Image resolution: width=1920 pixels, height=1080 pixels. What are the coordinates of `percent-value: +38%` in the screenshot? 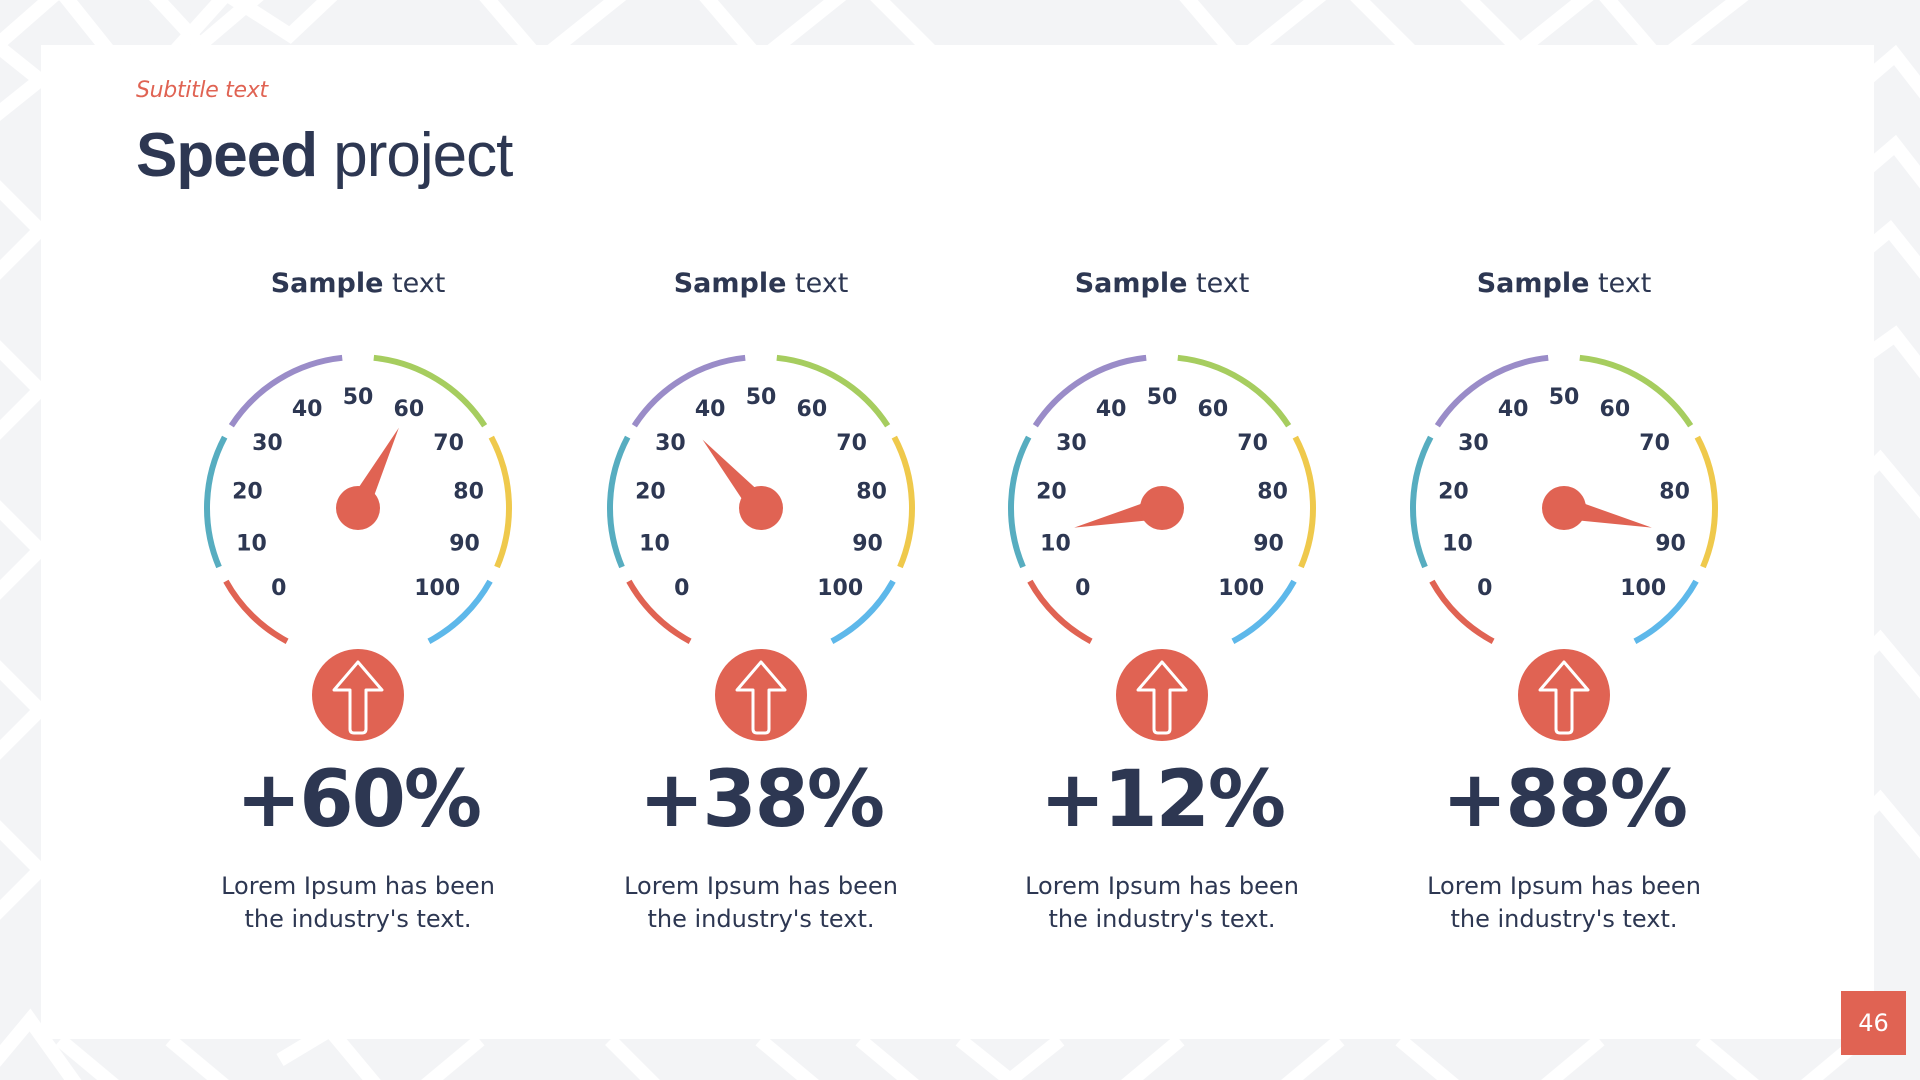 It's located at (761, 800).